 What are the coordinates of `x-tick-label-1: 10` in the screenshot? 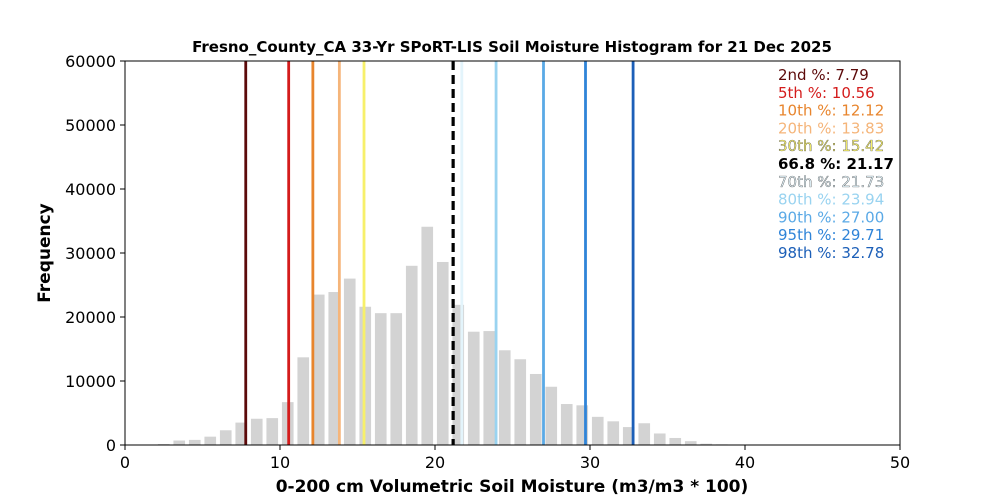 It's located at (280, 462).